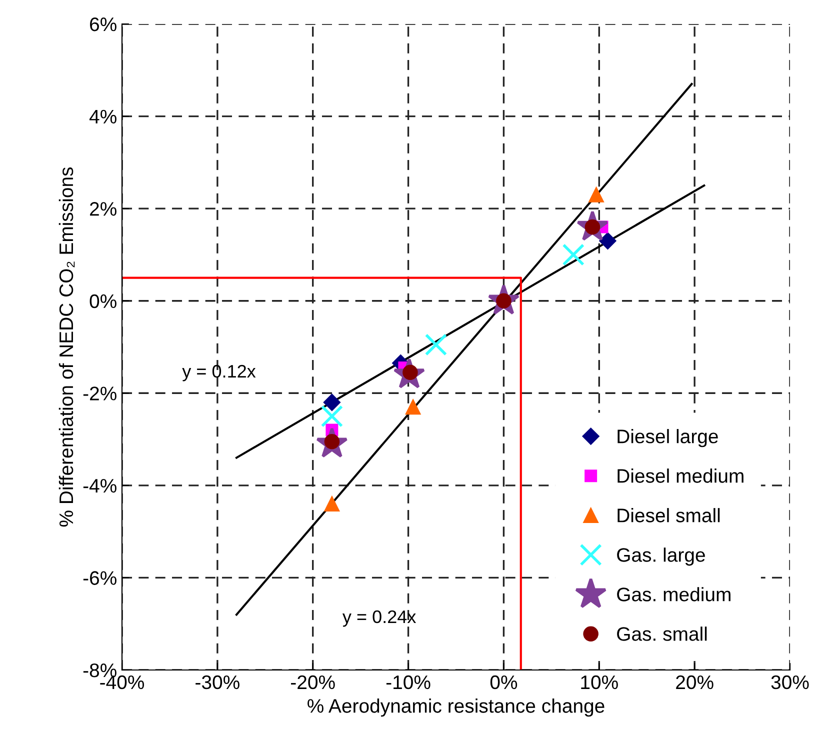  I want to click on y-tick-label: -4%, so click(99, 485).